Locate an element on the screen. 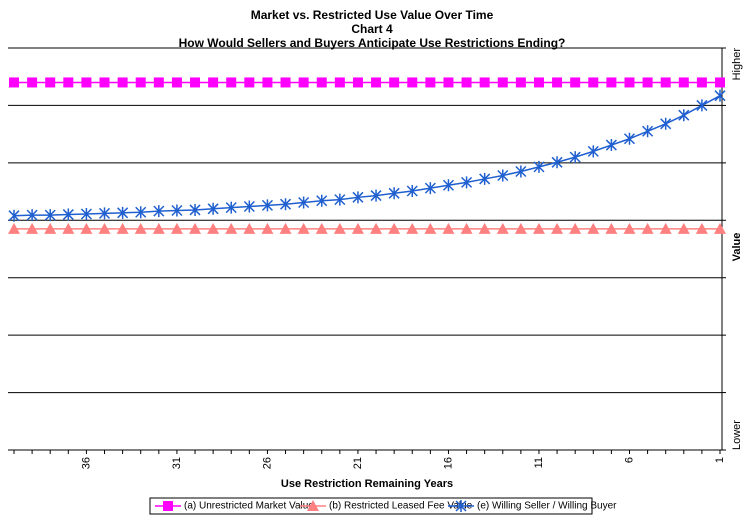  legend-label: (e) Willing Seller / Willing Buyer is located at coordinates (547, 506).